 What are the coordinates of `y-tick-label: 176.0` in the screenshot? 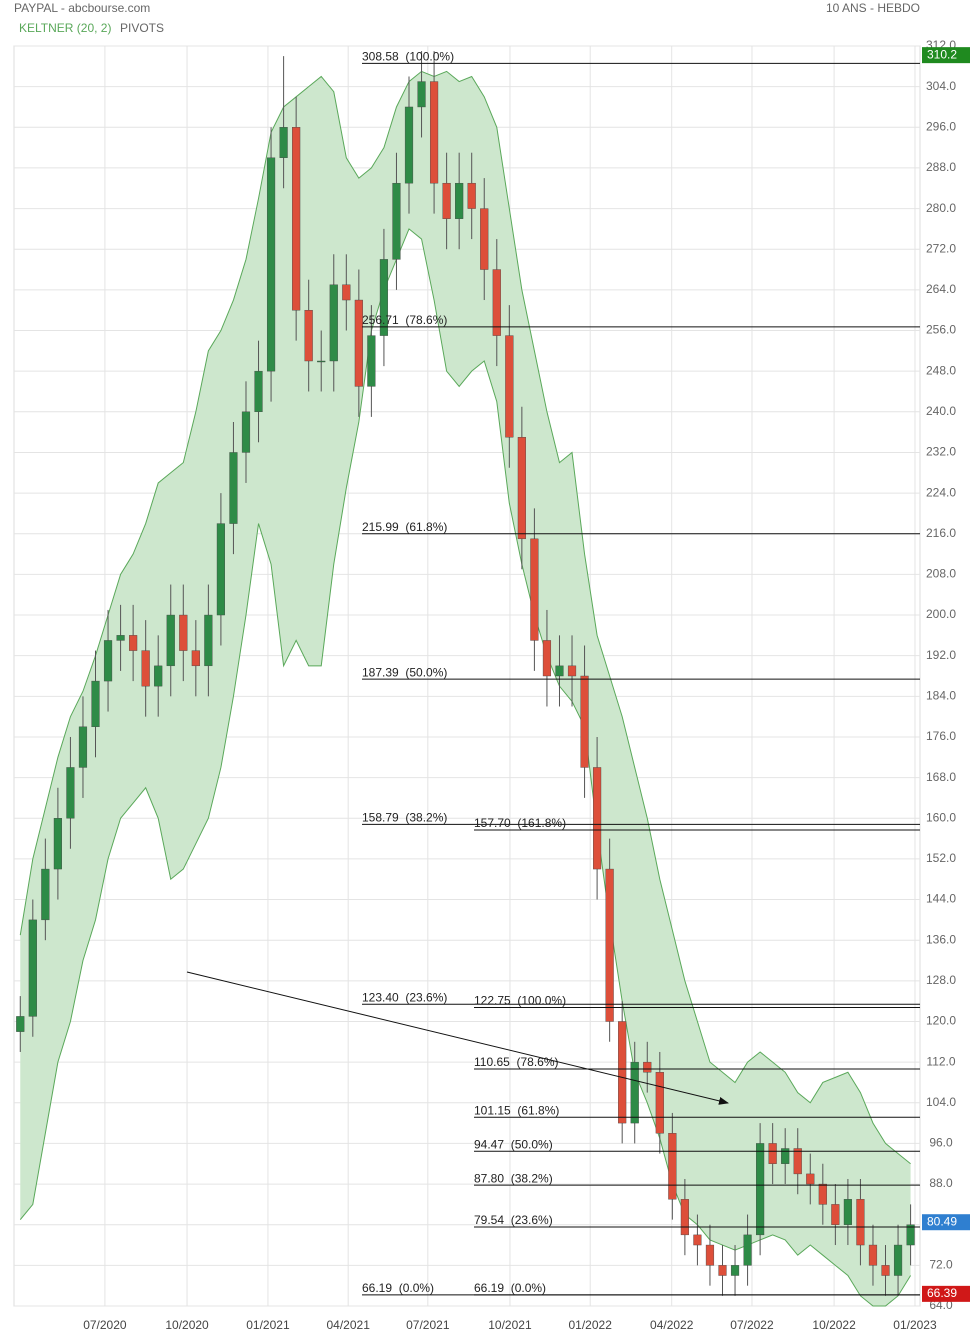 It's located at (941, 736).